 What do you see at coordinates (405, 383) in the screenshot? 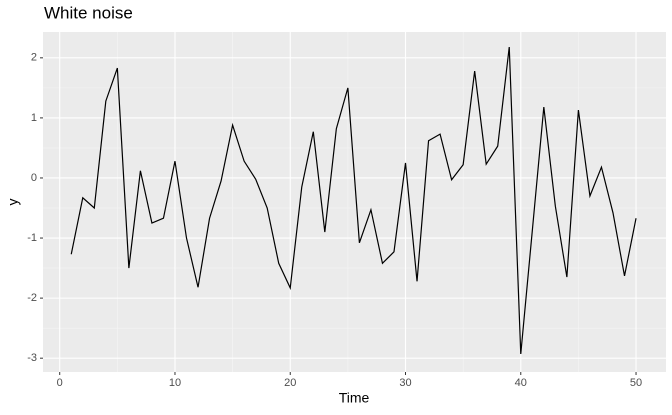
I see `x-tick-label: 30` at bounding box center [405, 383].